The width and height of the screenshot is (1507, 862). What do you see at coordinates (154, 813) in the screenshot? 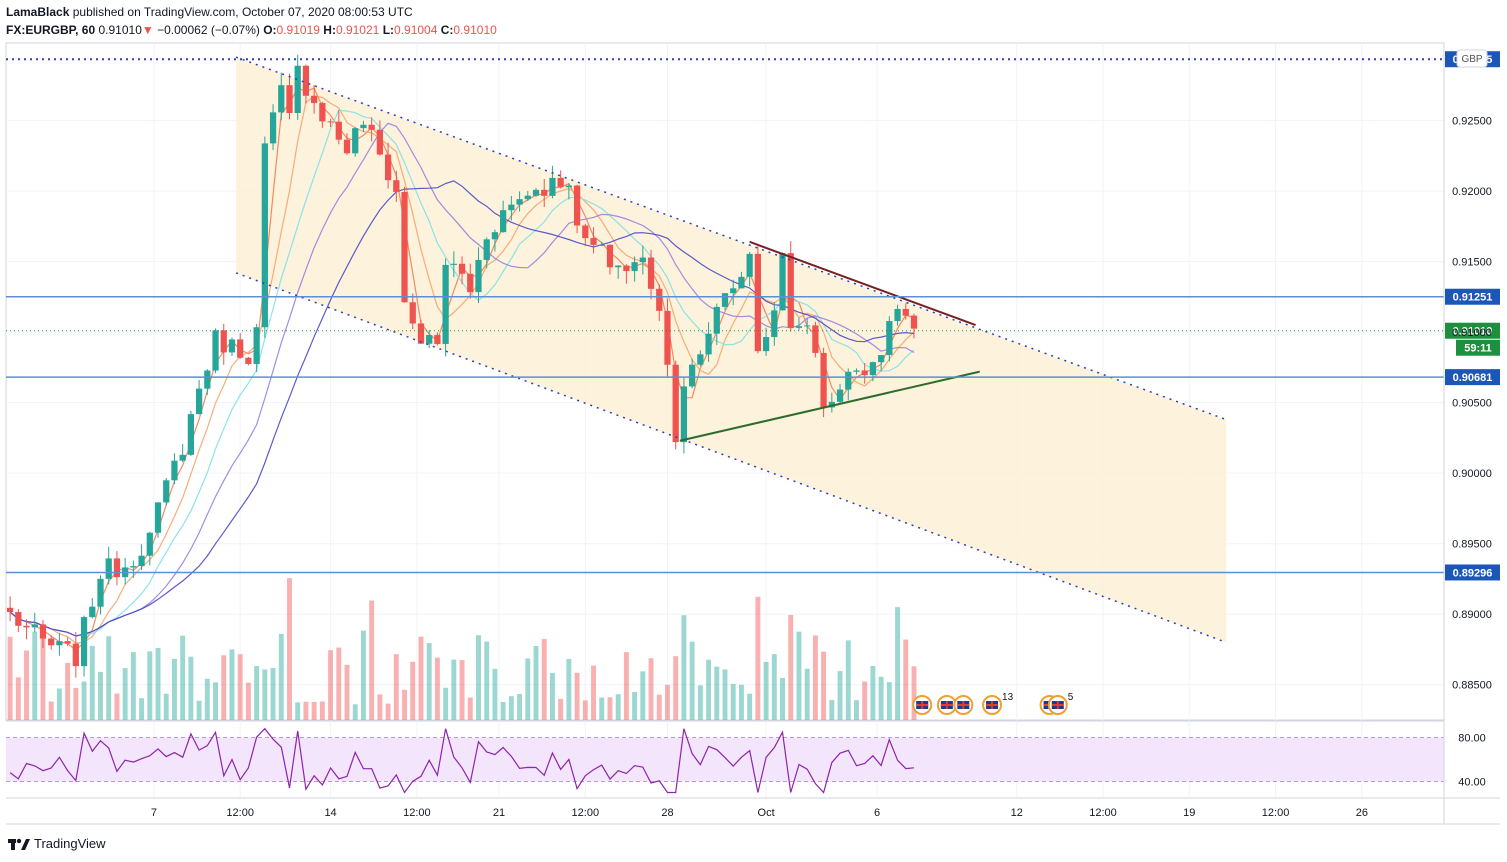
I see `x-tick-label: 7` at bounding box center [154, 813].